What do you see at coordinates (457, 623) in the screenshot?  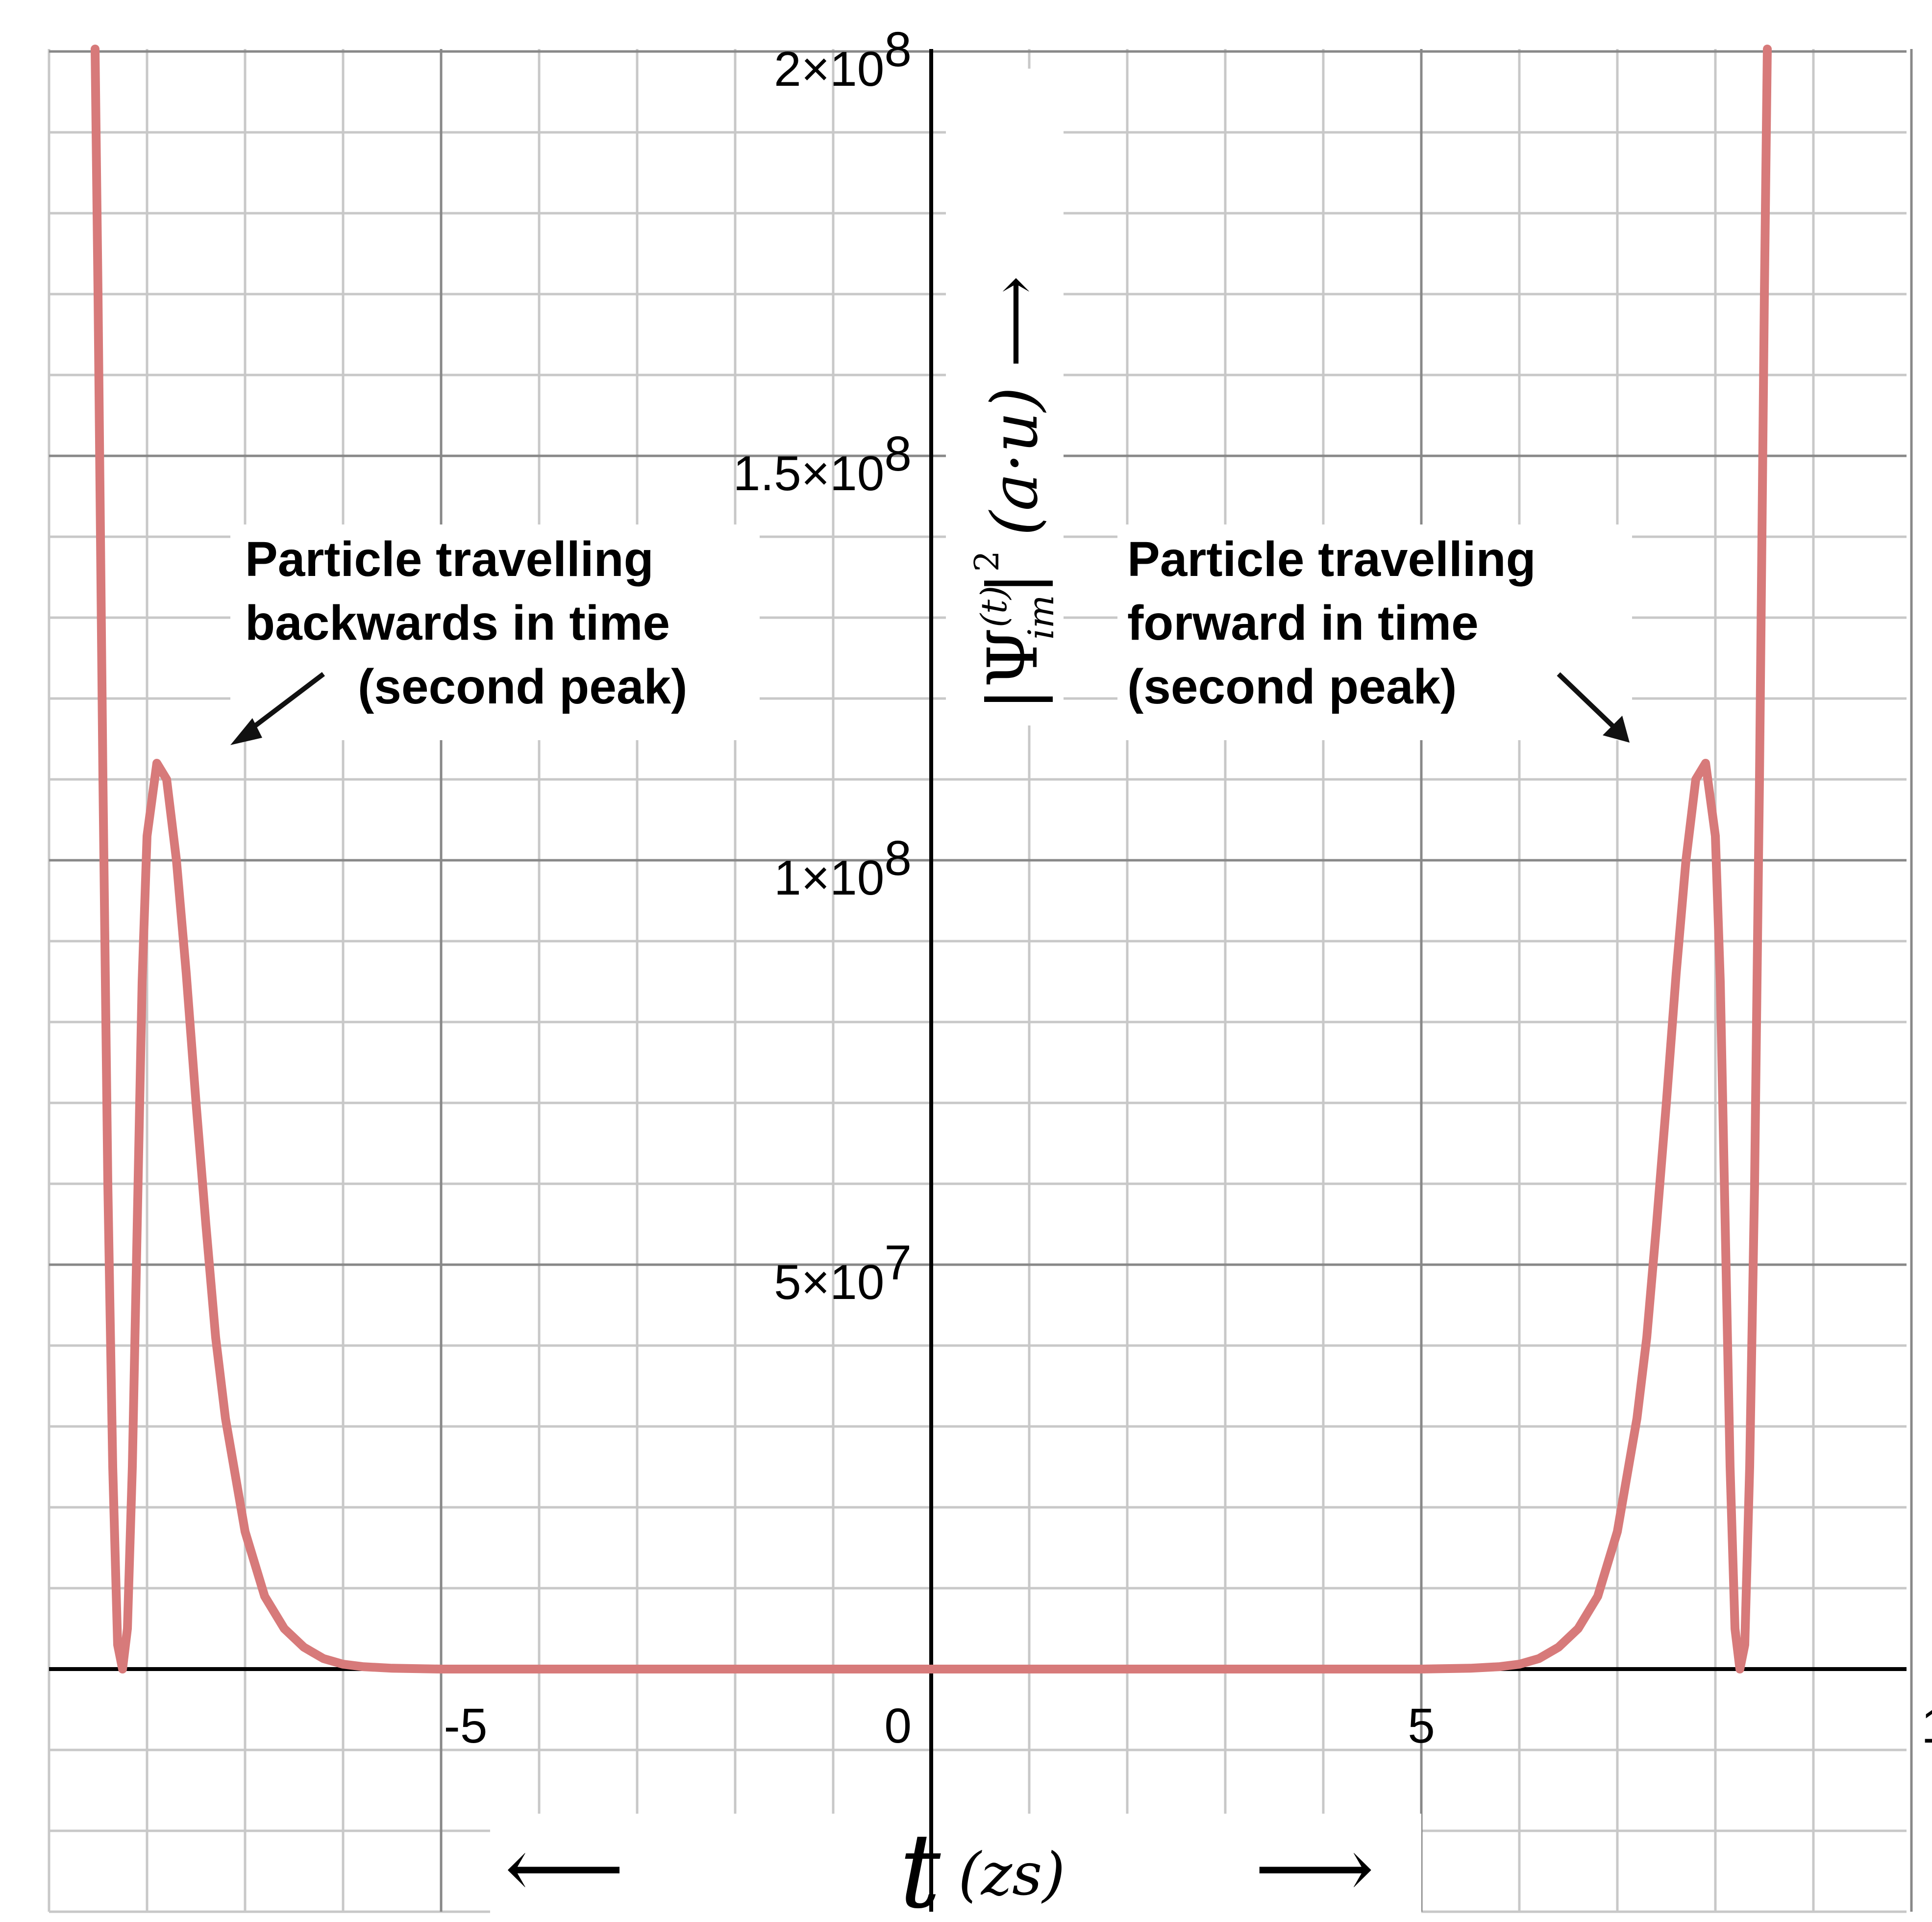 I see `annotation-backward-line-2: backwards in time` at bounding box center [457, 623].